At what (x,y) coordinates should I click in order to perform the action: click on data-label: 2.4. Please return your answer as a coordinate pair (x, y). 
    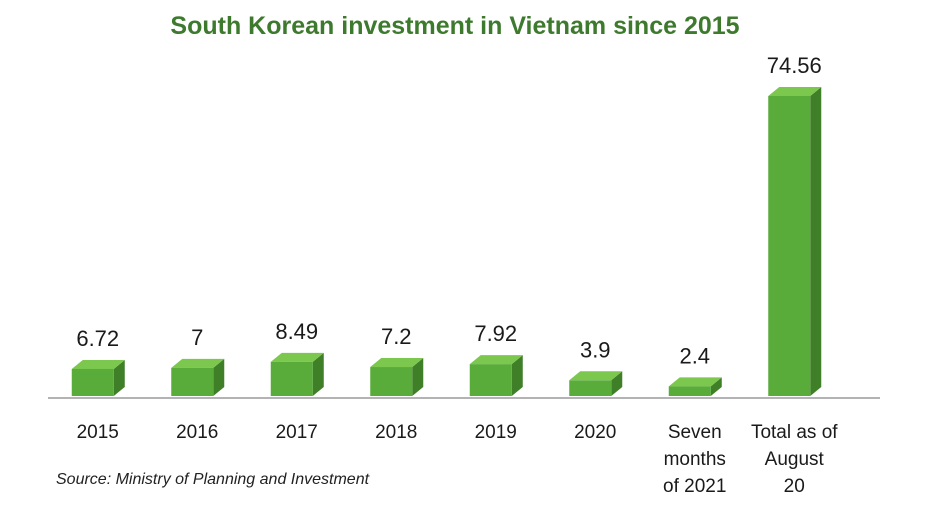
    Looking at the image, I should click on (694, 355).